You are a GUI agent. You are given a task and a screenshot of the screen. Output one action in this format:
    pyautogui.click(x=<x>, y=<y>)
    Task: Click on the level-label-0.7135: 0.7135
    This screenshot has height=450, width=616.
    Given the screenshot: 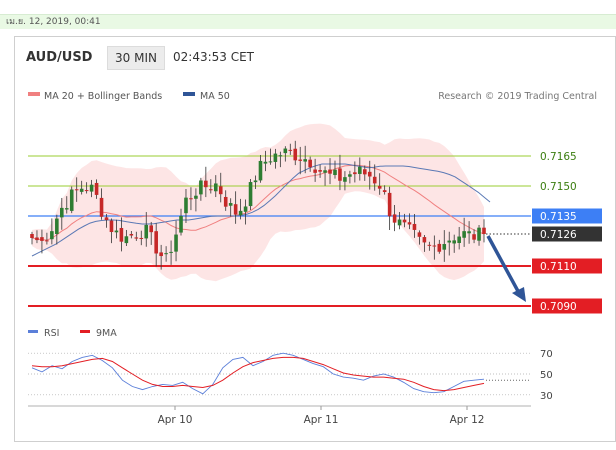 What is the action you would take?
    pyautogui.click(x=558, y=217)
    